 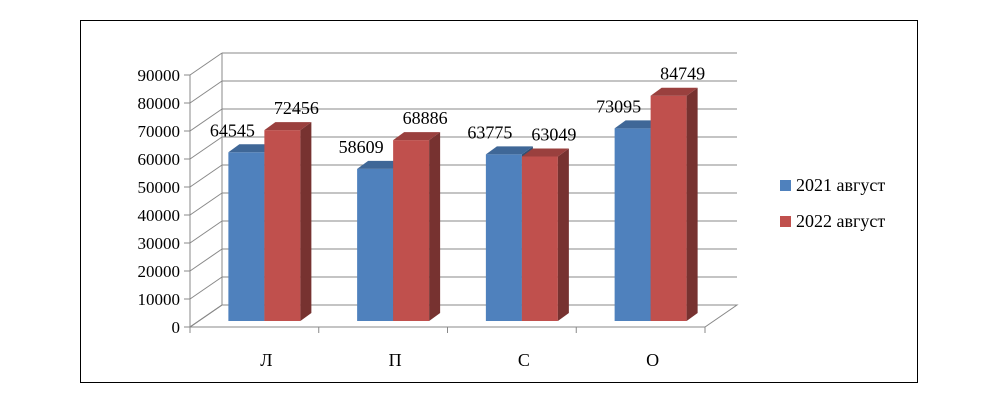 What do you see at coordinates (489, 132) in the screenshot?
I see `data-label: 63775` at bounding box center [489, 132].